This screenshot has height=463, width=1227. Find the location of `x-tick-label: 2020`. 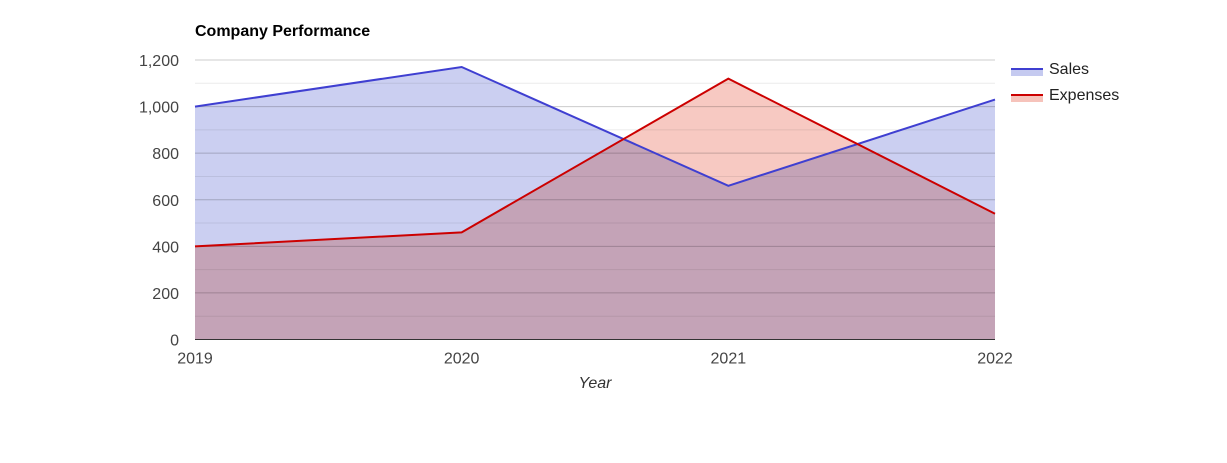

x-tick-label: 2020 is located at coordinates (462, 359).